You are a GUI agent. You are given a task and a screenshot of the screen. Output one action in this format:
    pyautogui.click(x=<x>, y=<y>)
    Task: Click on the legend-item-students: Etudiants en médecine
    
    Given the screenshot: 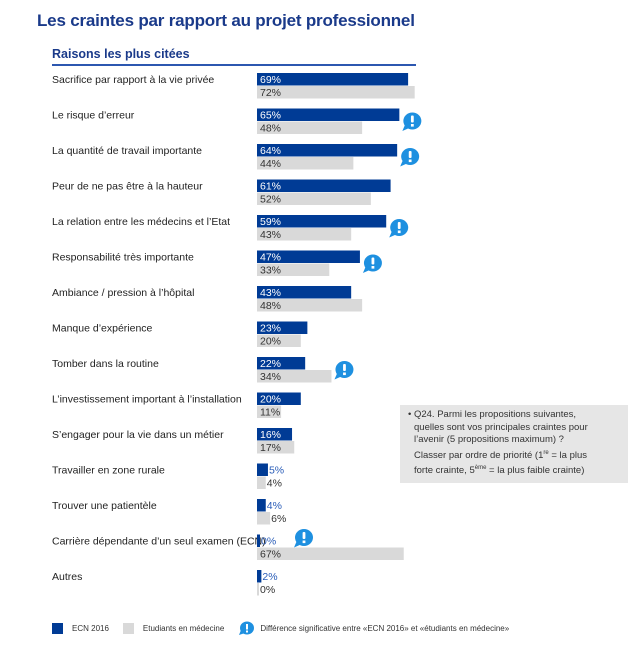 What is the action you would take?
    pyautogui.click(x=173, y=628)
    